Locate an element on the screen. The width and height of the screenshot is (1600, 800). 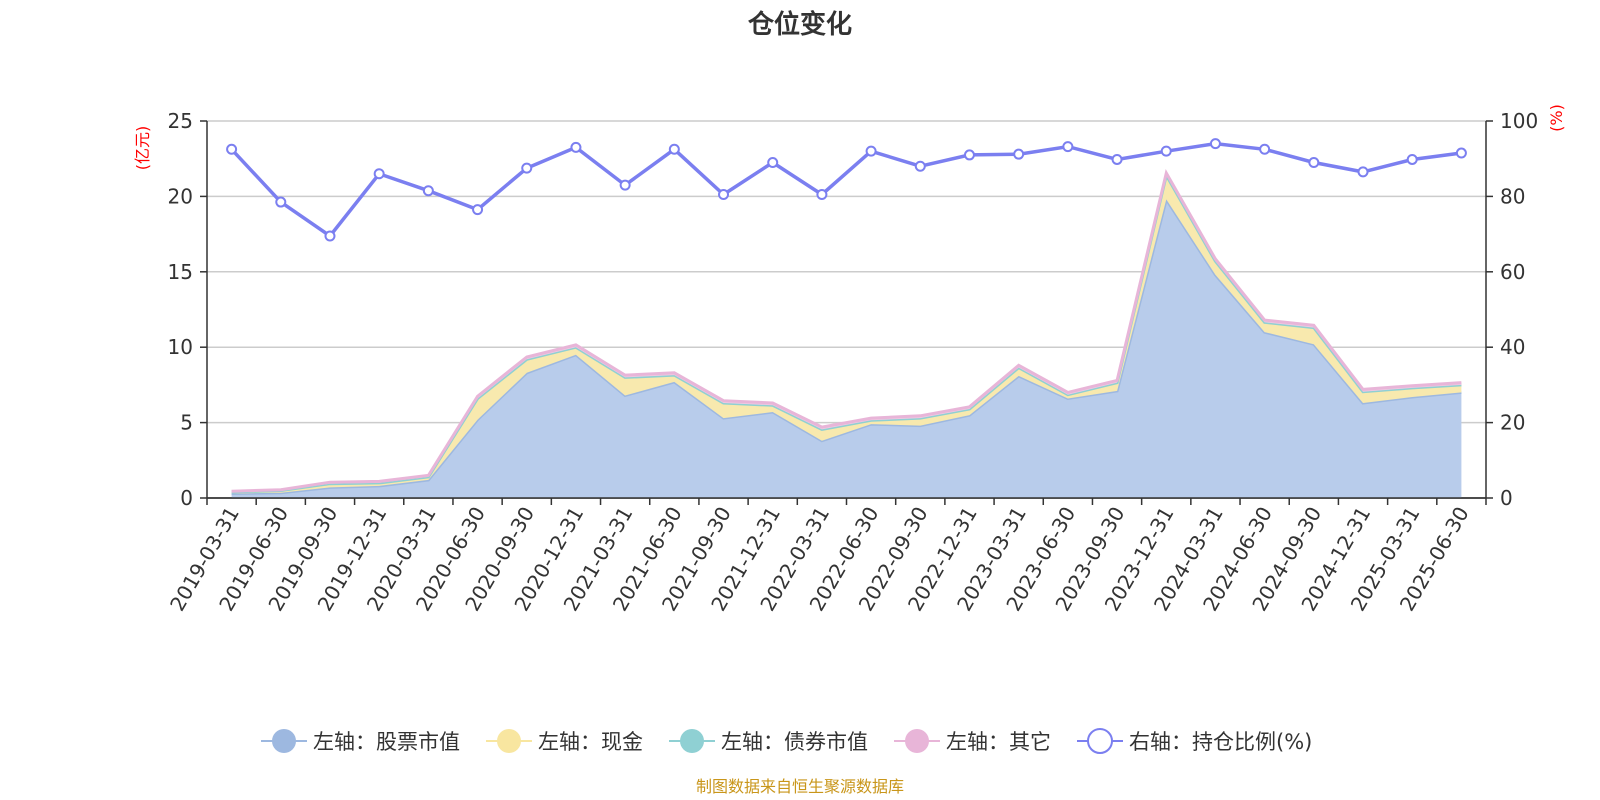
chart-title: 仓位变化 is located at coordinates (799, 24).